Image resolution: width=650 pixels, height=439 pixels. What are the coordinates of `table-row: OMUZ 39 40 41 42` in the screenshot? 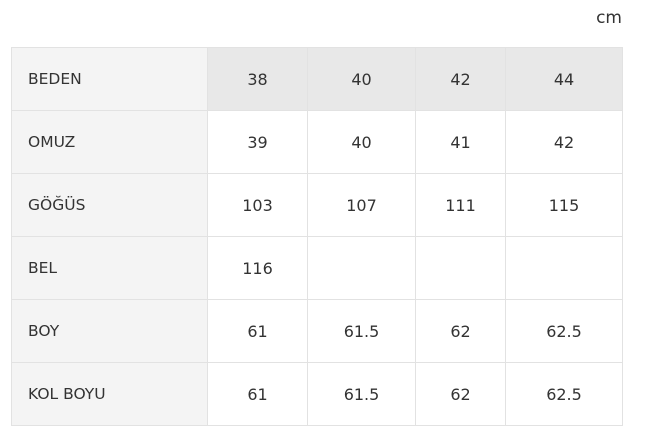 It's located at (317, 142).